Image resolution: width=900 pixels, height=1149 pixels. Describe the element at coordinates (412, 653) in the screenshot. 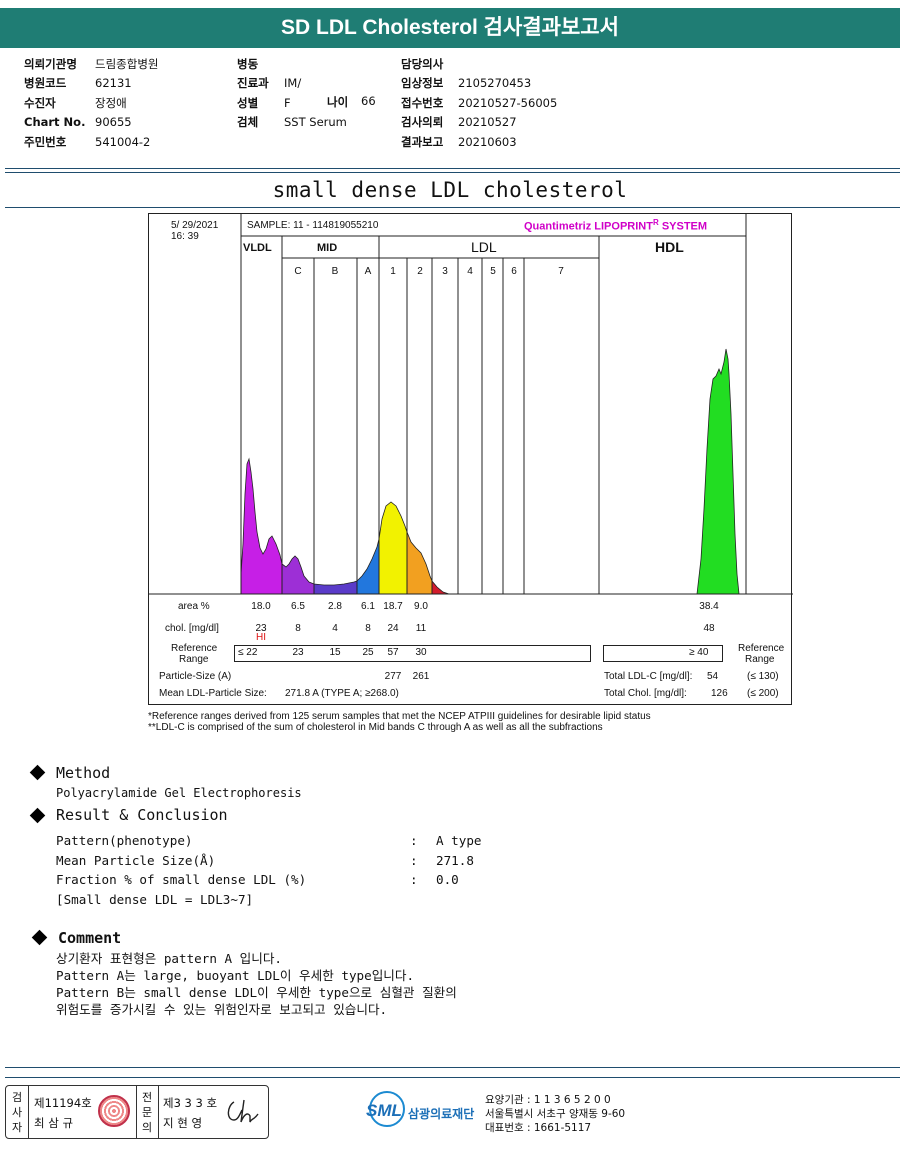

I see `ref-range-box-ldl` at that location.